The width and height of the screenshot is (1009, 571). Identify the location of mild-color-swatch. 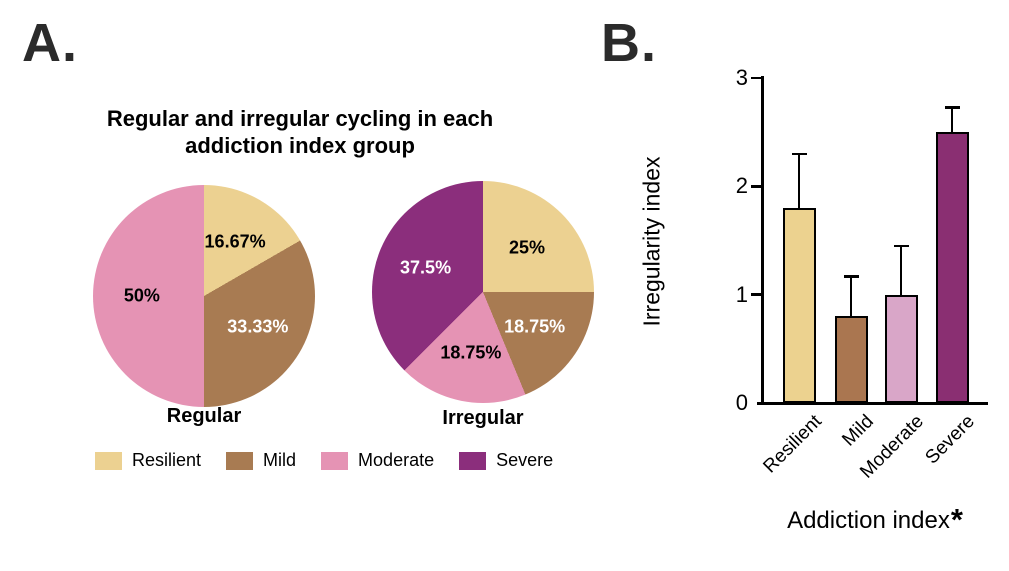
(240, 460).